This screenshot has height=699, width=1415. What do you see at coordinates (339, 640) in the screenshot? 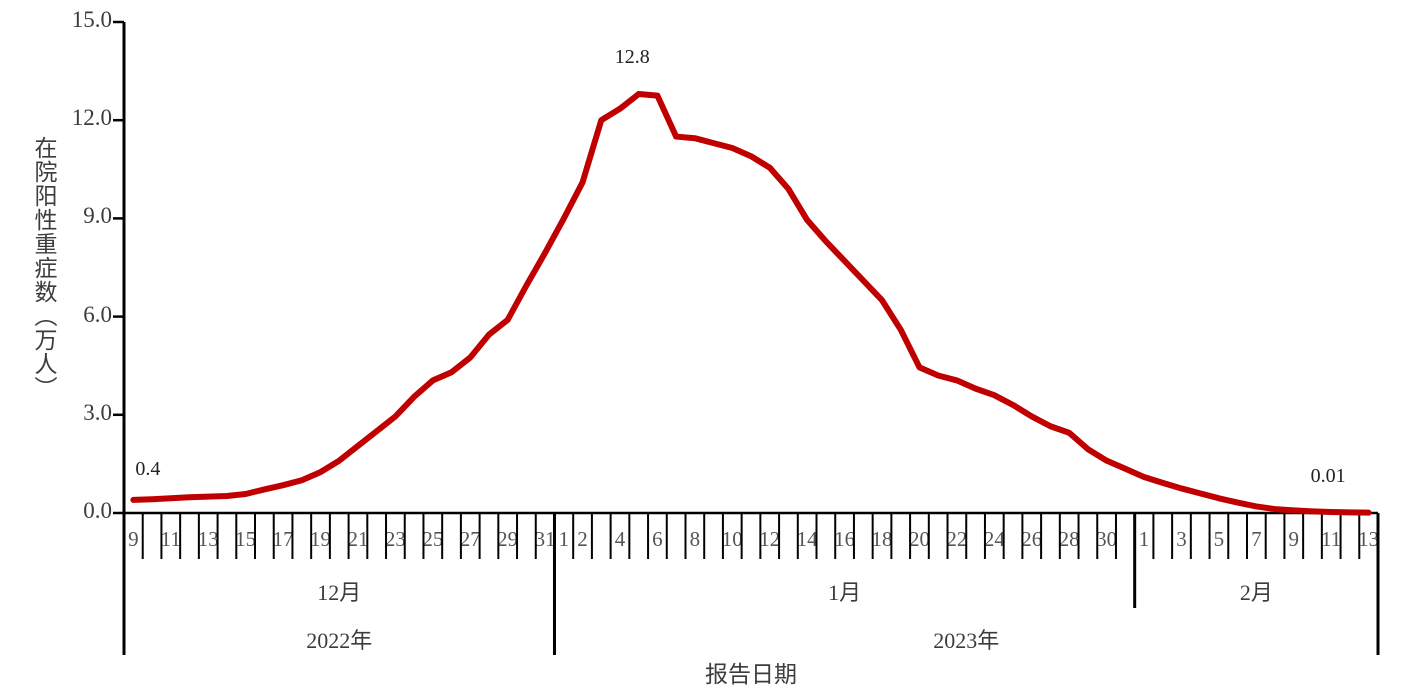
I see `x-axis-year-label: 2022年` at bounding box center [339, 640].